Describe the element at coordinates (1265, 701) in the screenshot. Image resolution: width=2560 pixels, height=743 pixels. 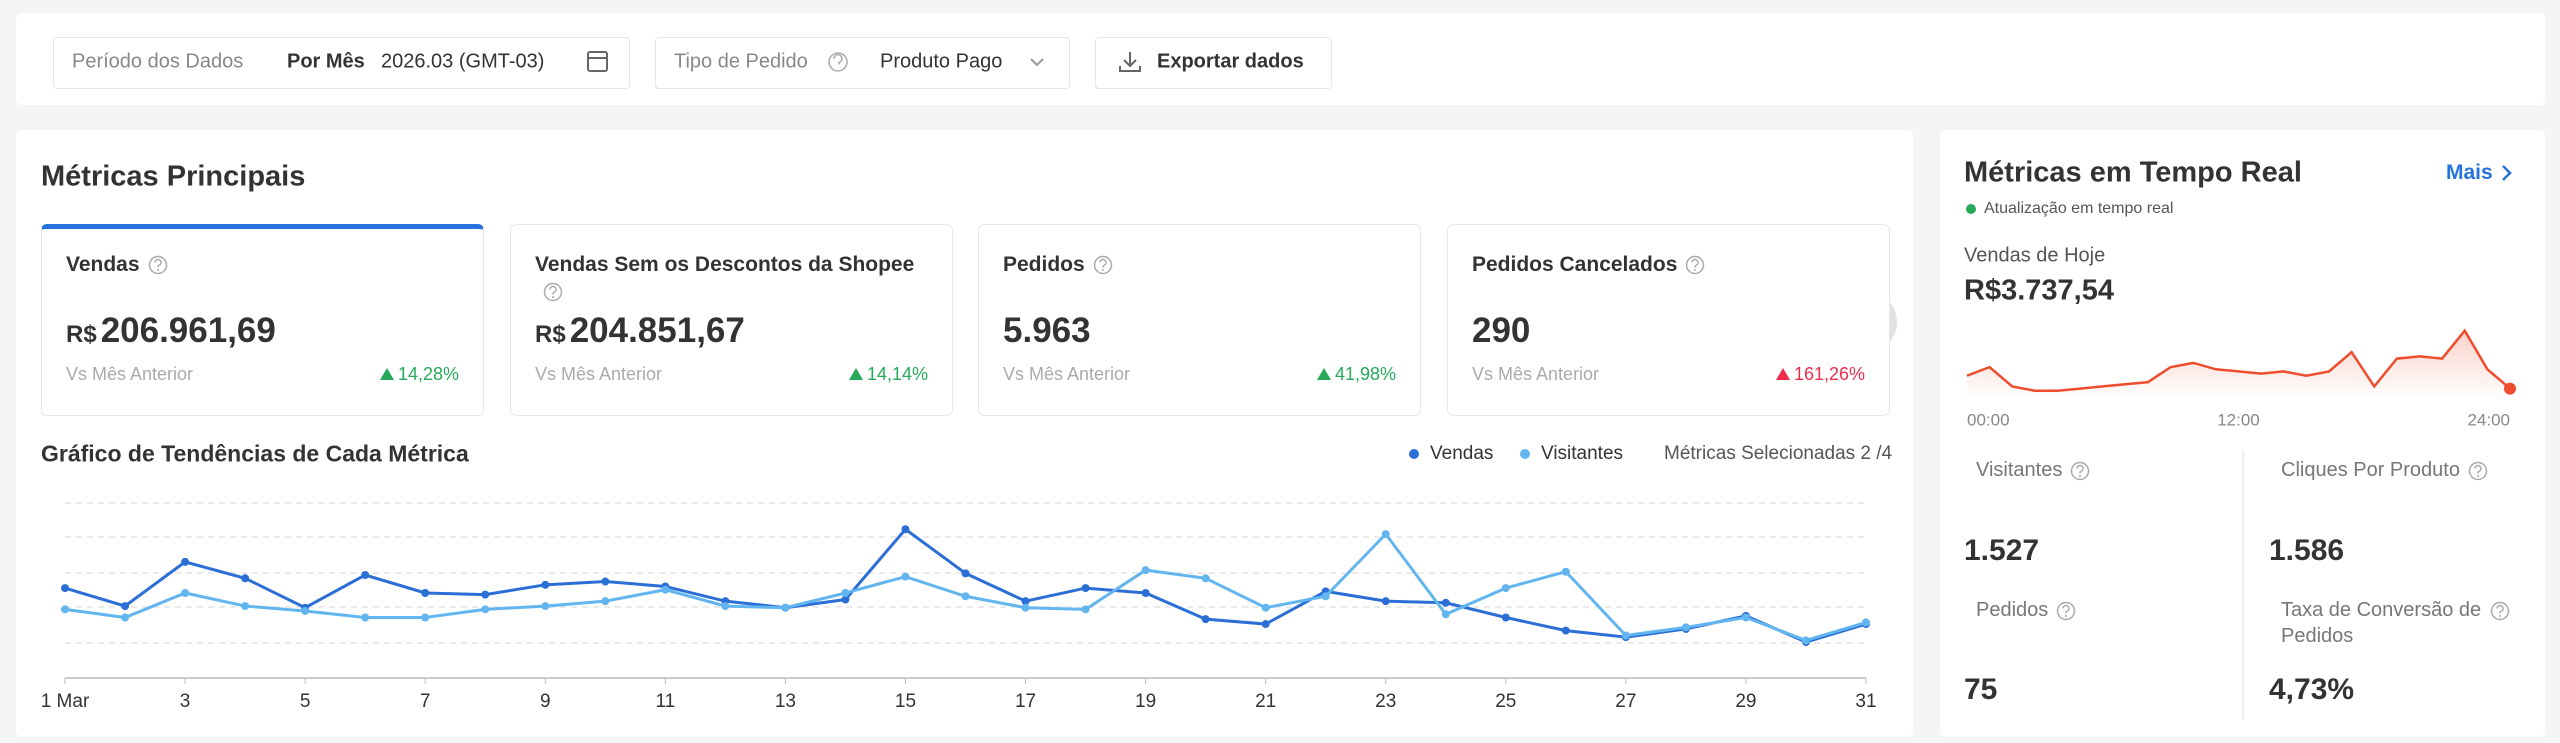
I see `x-tick-label: 21` at that location.